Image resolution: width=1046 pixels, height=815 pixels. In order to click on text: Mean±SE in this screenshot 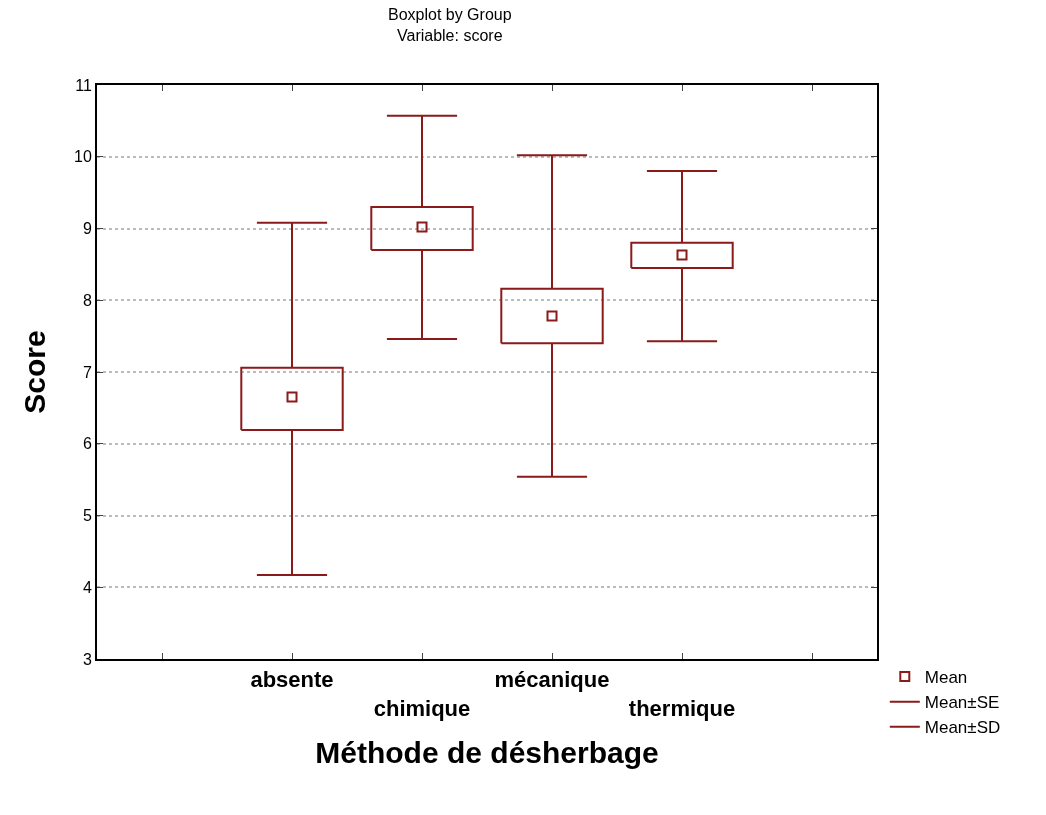, I will do `click(962, 703)`.